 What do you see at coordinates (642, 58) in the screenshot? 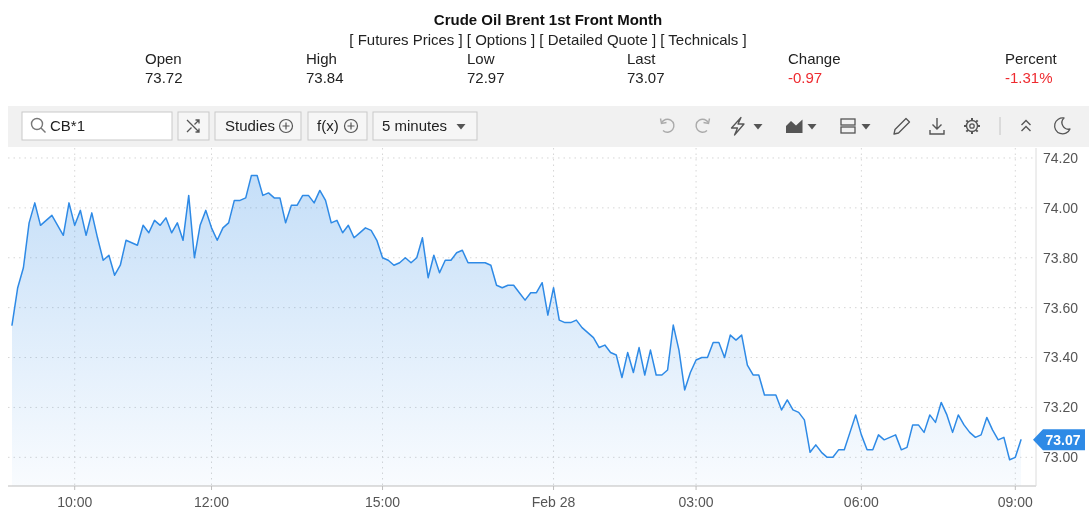
I see `text: Last` at bounding box center [642, 58].